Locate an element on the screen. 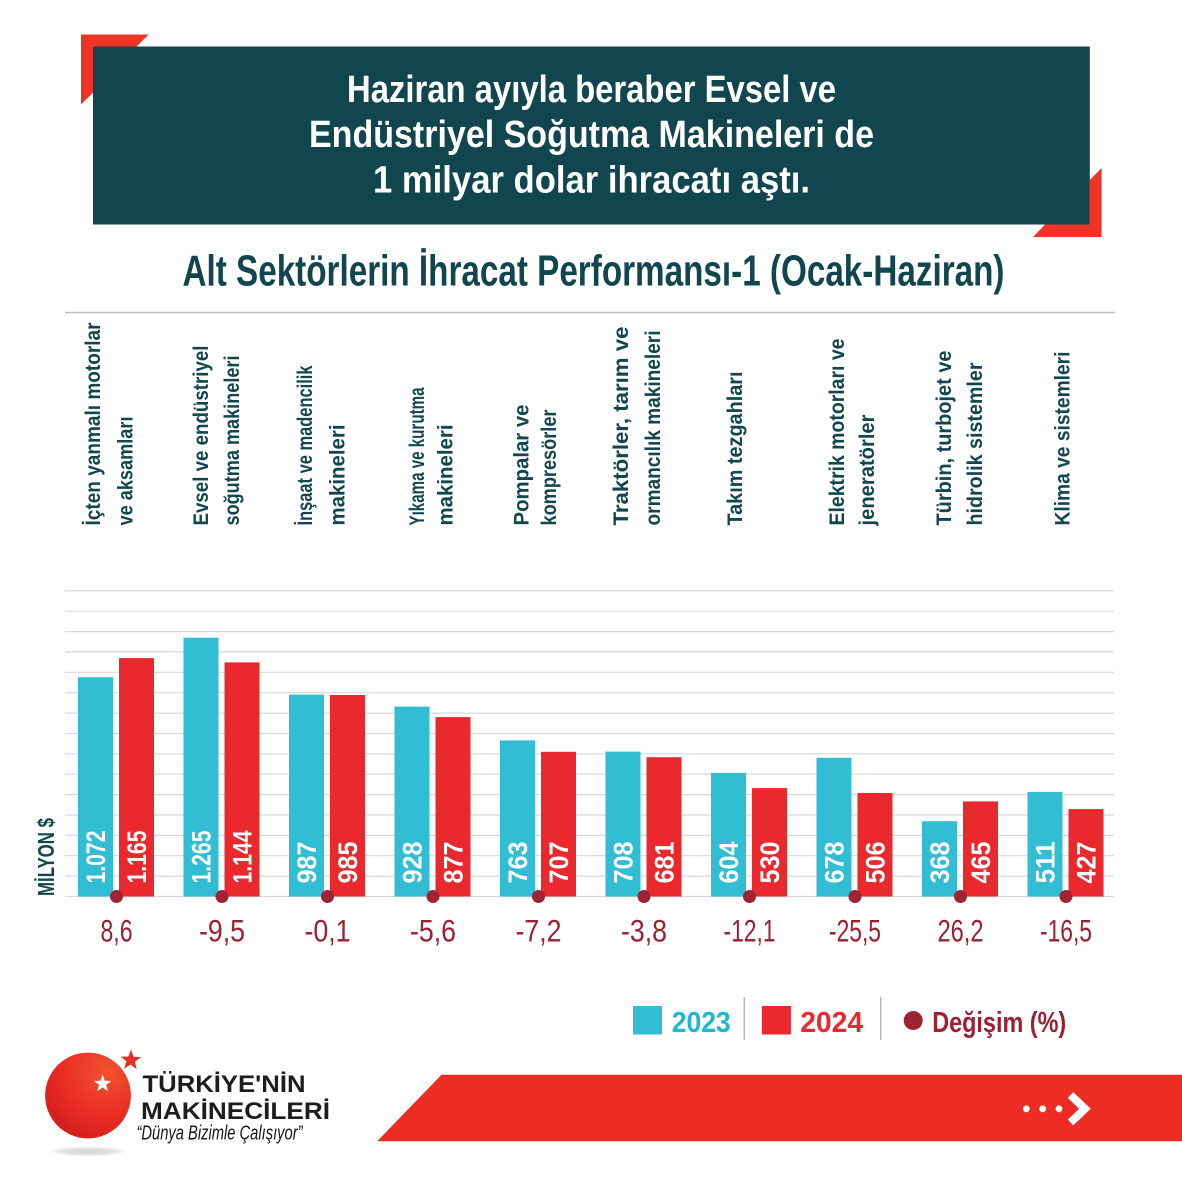 This screenshot has width=1182, height=1182. svg-text: İnşaat ve madencilik is located at coordinates (305, 445).